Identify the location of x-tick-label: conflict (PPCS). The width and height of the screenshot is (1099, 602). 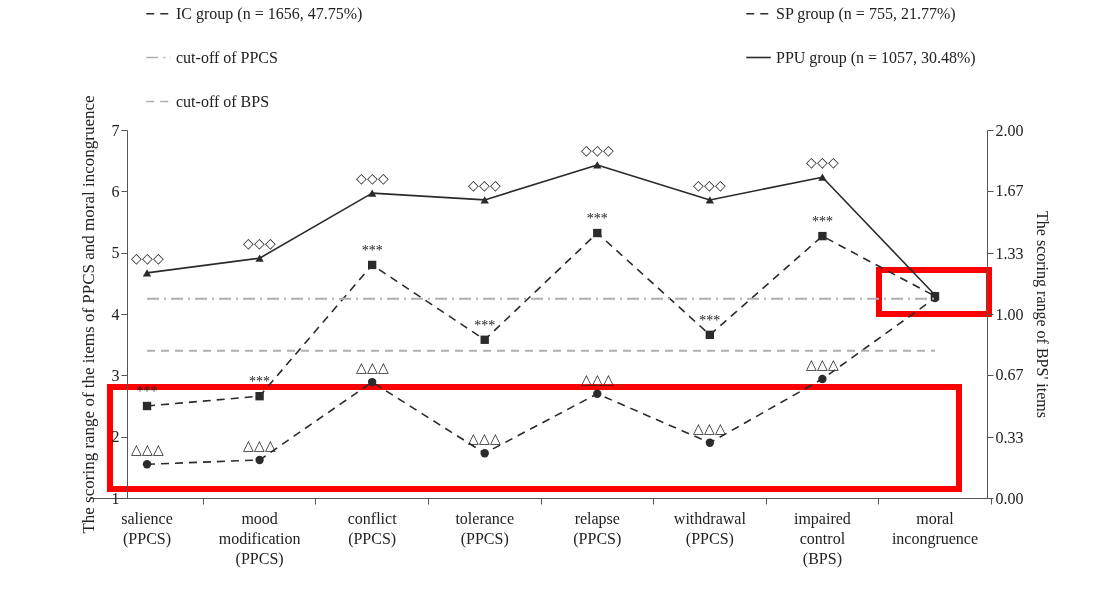
(372, 528).